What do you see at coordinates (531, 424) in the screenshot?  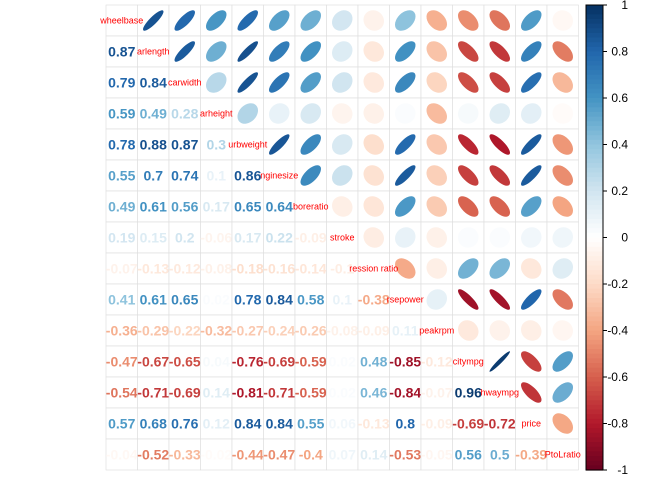 I see `variable-label: price` at bounding box center [531, 424].